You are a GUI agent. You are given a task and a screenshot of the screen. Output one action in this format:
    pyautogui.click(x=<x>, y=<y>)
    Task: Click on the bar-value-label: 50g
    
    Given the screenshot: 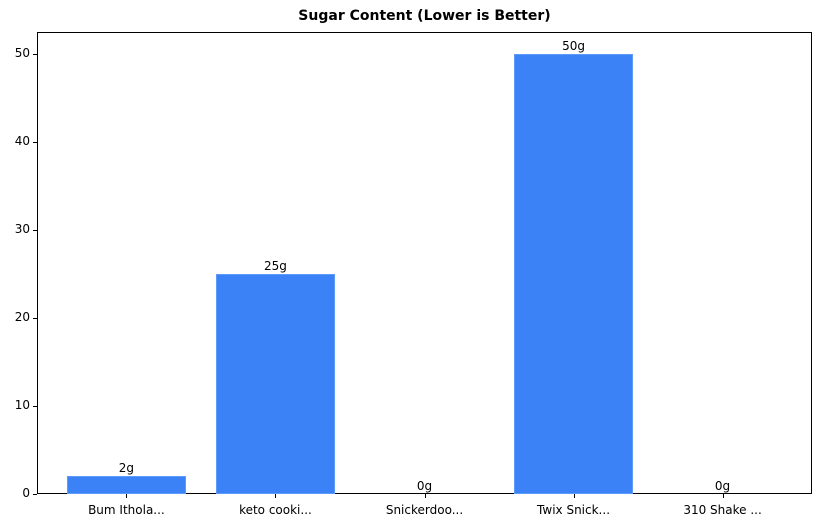 What is the action you would take?
    pyautogui.click(x=573, y=46)
    